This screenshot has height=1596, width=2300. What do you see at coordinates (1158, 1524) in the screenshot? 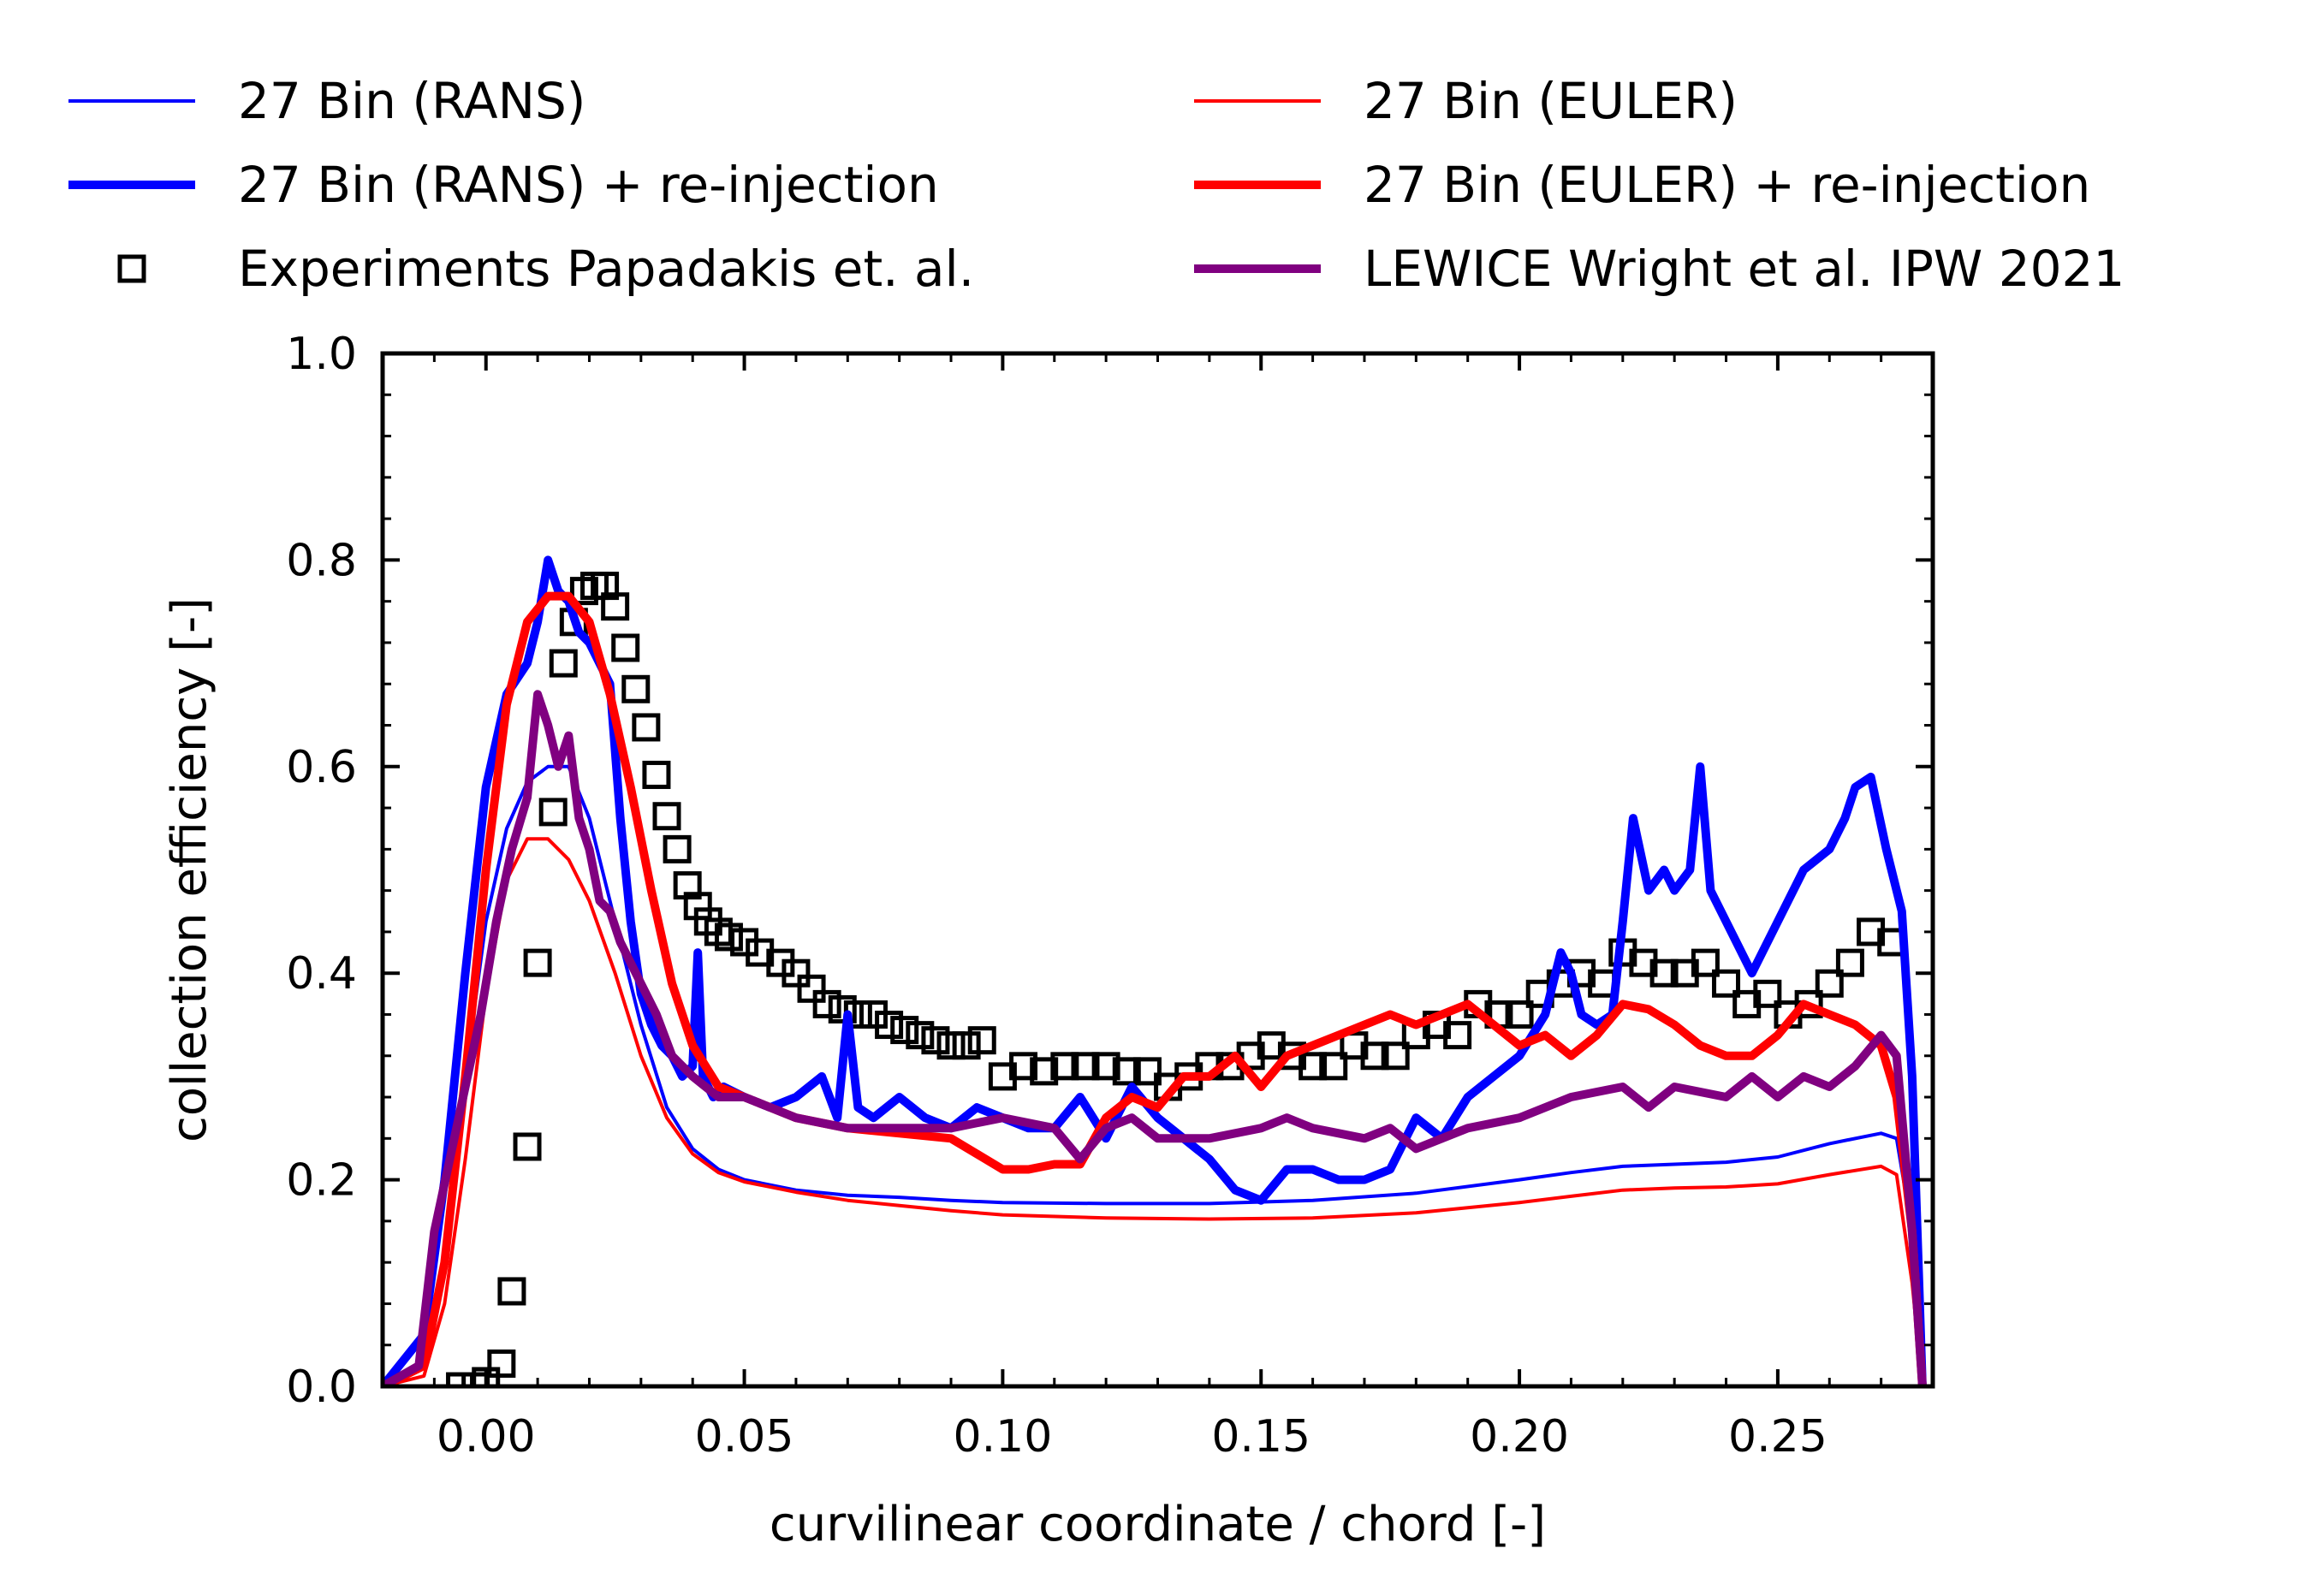
I see `x-axis-label: curvilinear coordinate / chord [-]` at bounding box center [1158, 1524].